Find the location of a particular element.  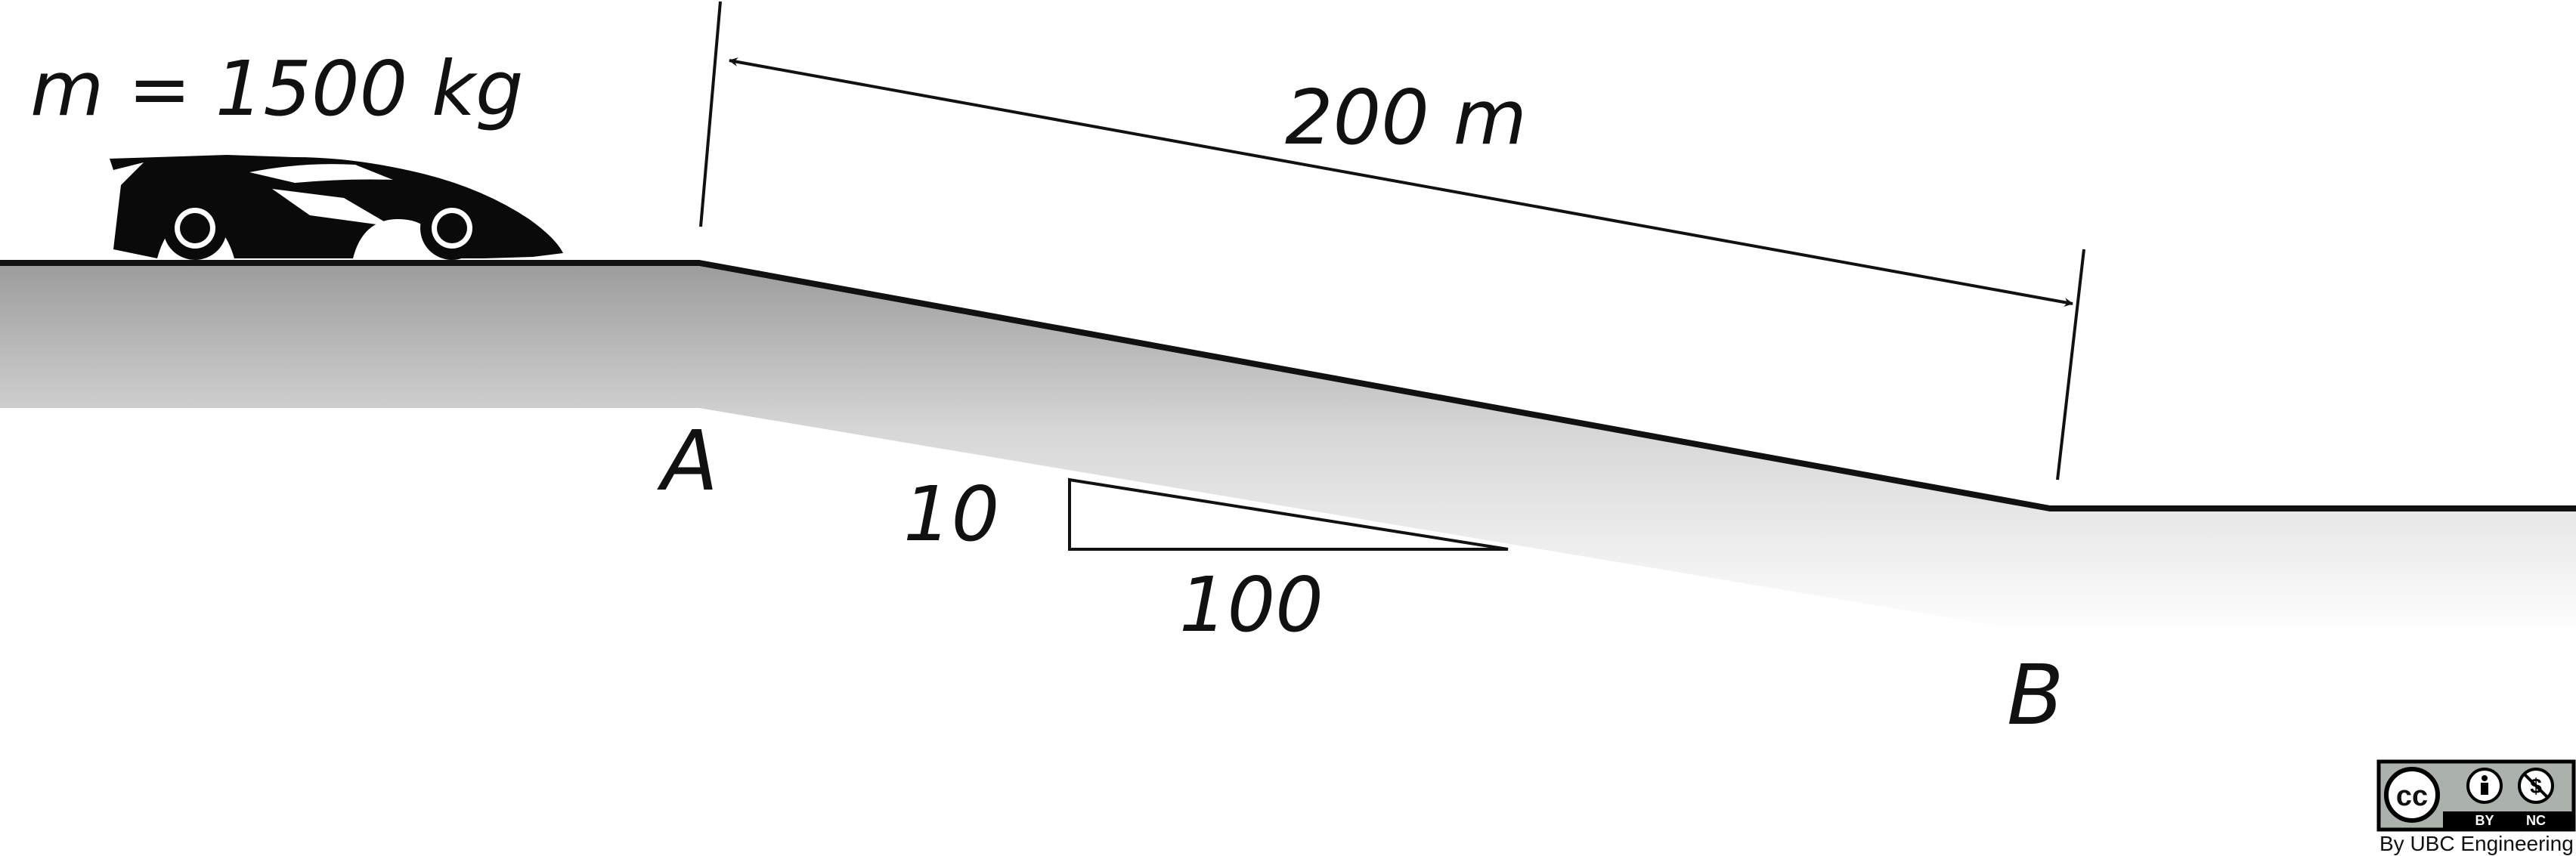

mass-label: m = 1500 kg is located at coordinates (276, 89).